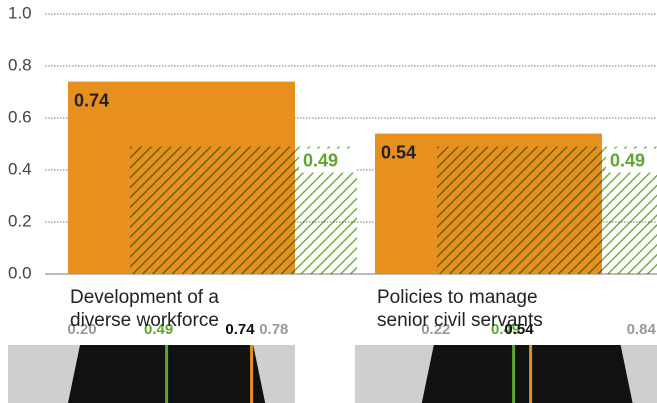  Describe the element at coordinates (240, 329) in the screenshot. I see `country-label: 0.74` at that location.